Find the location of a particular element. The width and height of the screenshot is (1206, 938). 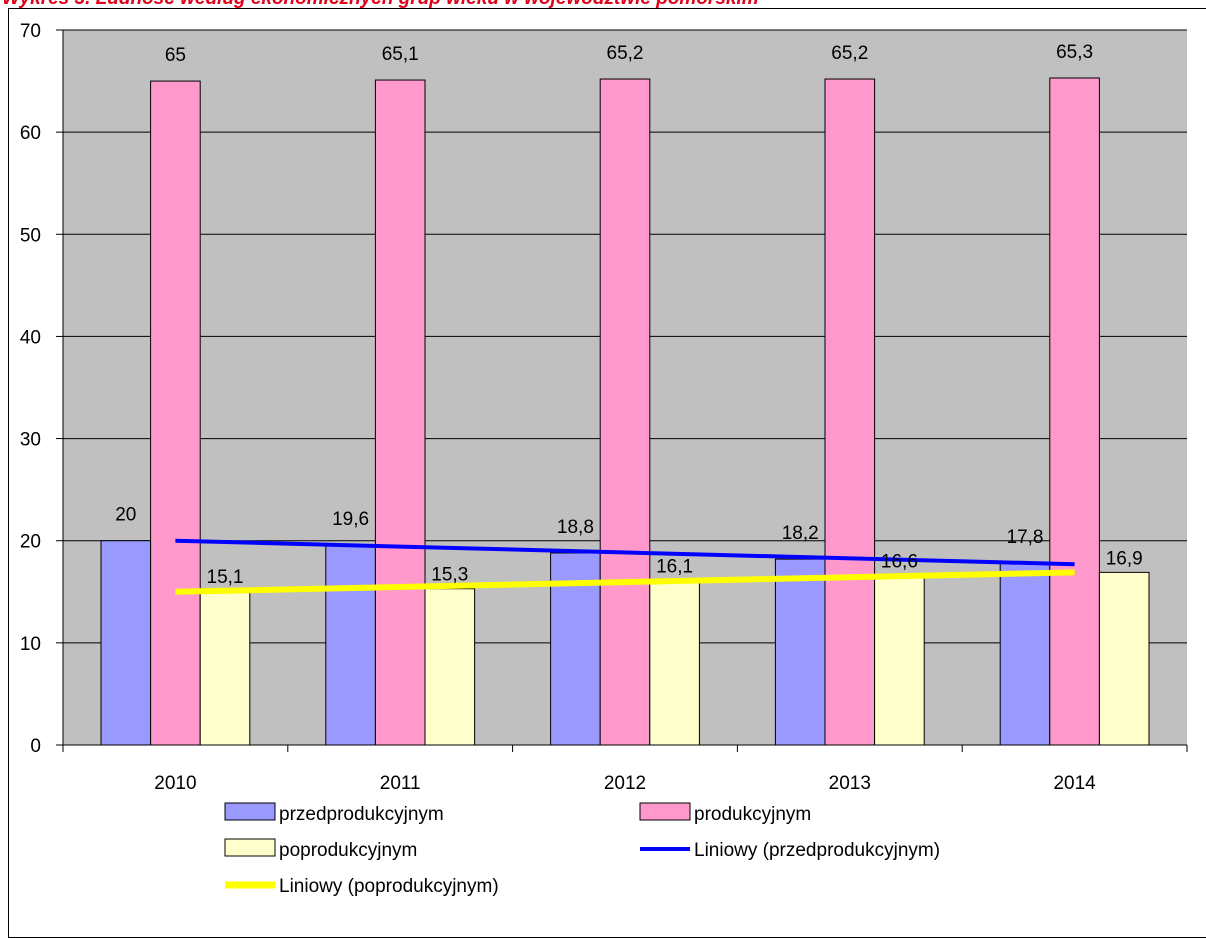

data-label-poprodukcyjnym: 15,3 is located at coordinates (449, 575).